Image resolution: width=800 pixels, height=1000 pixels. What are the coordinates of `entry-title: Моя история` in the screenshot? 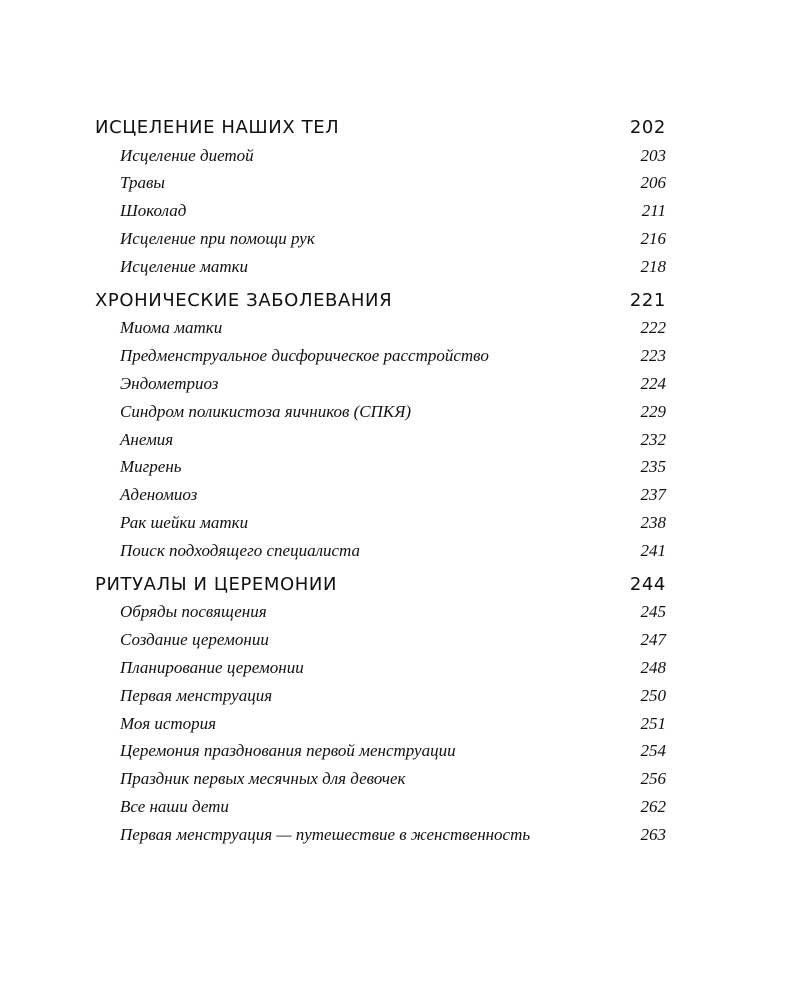 It's located at (168, 723).